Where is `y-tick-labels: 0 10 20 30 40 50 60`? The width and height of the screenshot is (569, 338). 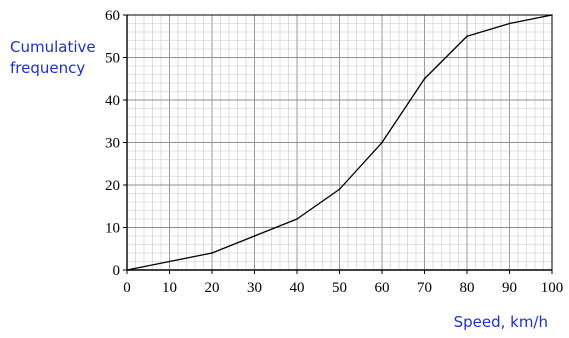 y-tick-labels: 0 10 20 30 40 50 60 is located at coordinates (112, 143).